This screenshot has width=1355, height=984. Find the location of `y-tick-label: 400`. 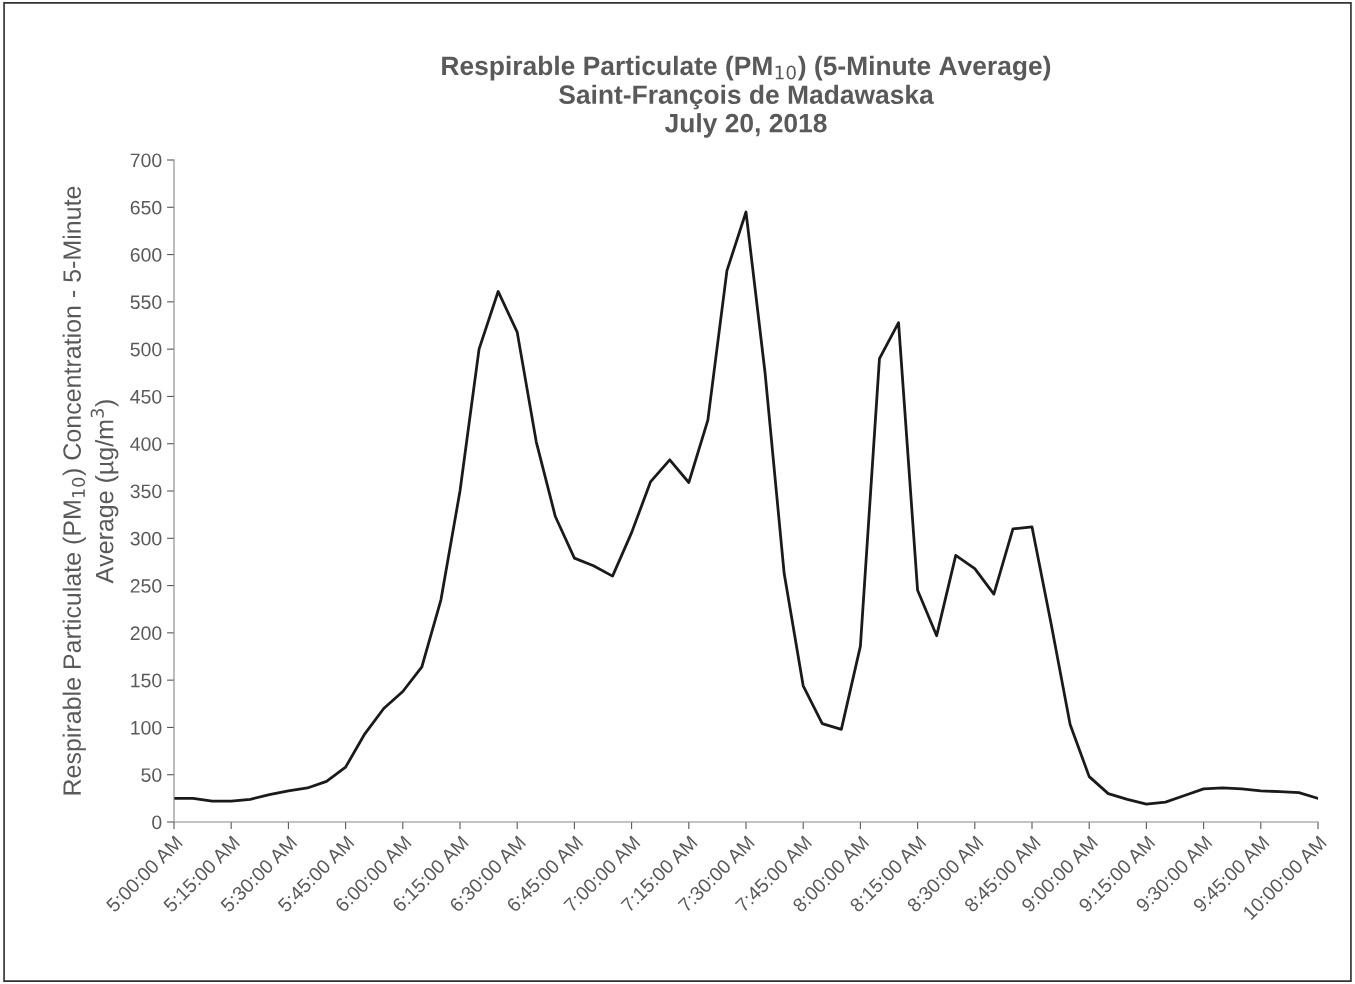

y-tick-label: 400 is located at coordinates (146, 444).